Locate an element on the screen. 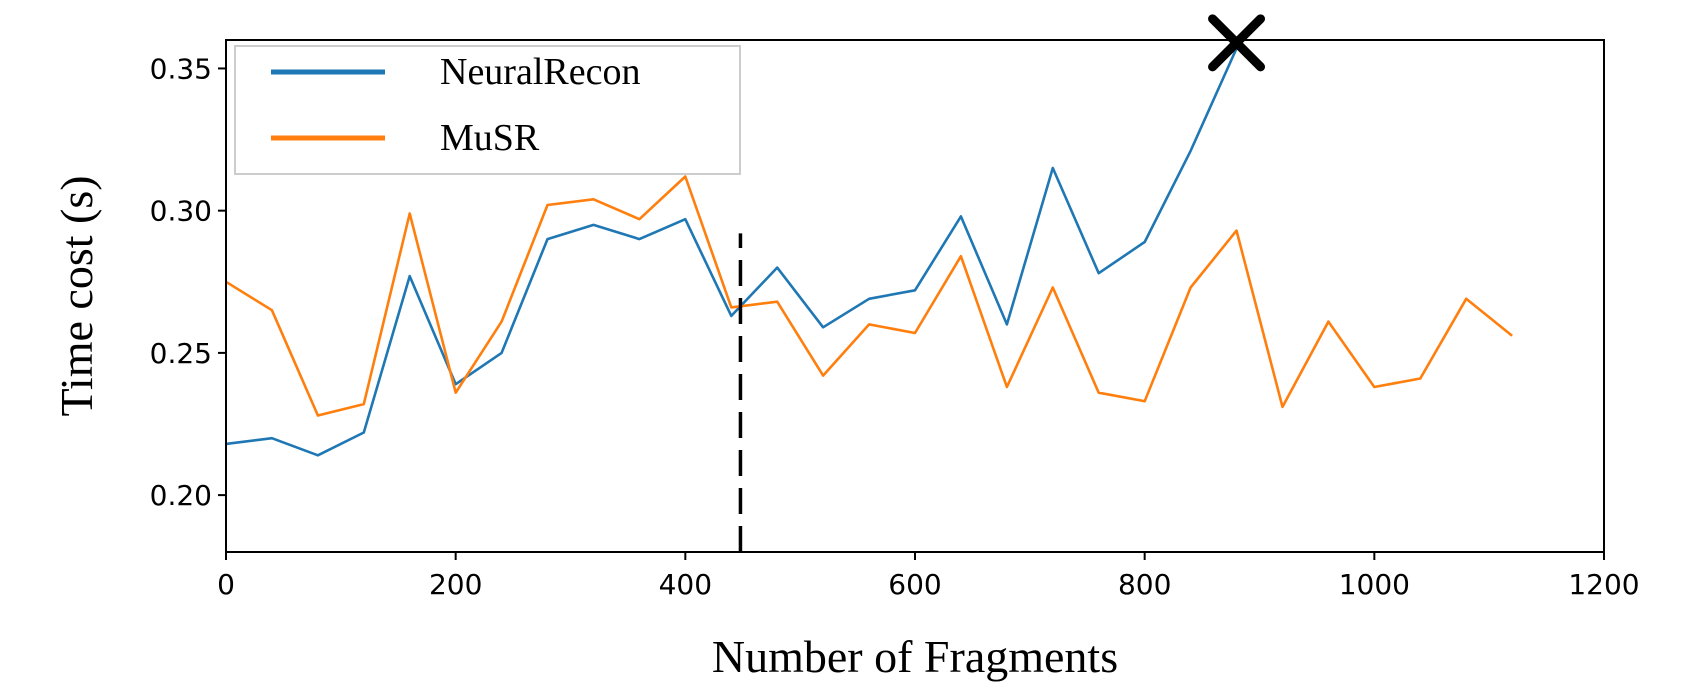 The image size is (1690, 688). y-tick-label: 0.20 is located at coordinates (181, 495).